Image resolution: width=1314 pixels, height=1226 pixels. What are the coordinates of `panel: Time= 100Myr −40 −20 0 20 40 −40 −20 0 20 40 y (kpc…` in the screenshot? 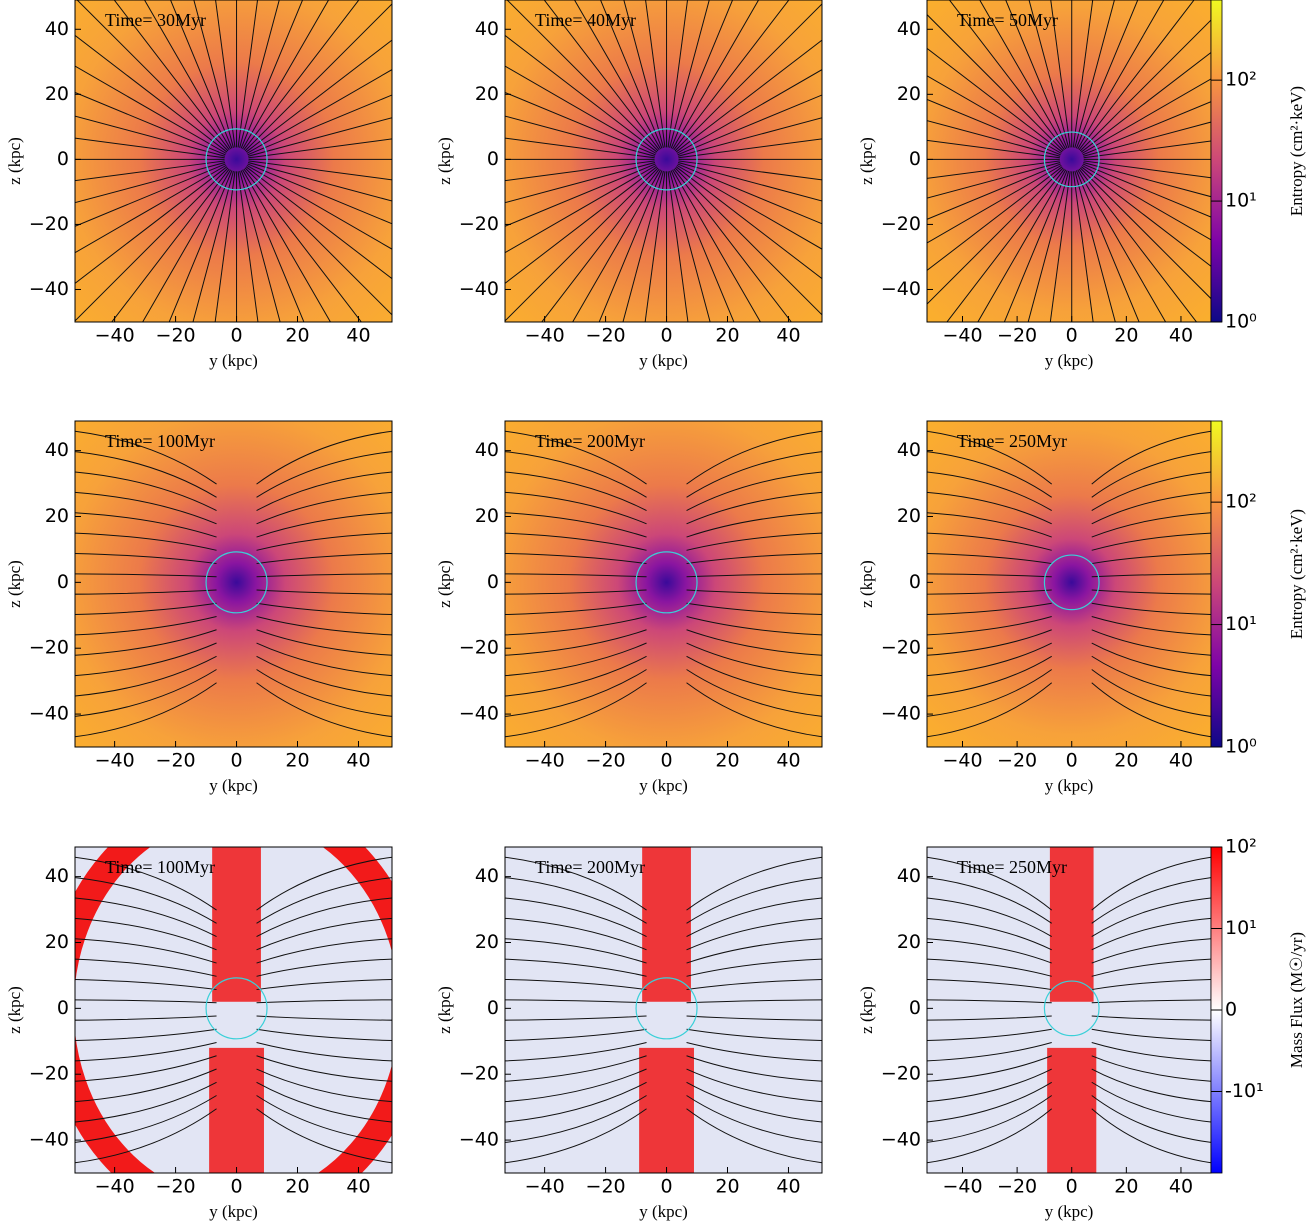 It's located at (199, 607).